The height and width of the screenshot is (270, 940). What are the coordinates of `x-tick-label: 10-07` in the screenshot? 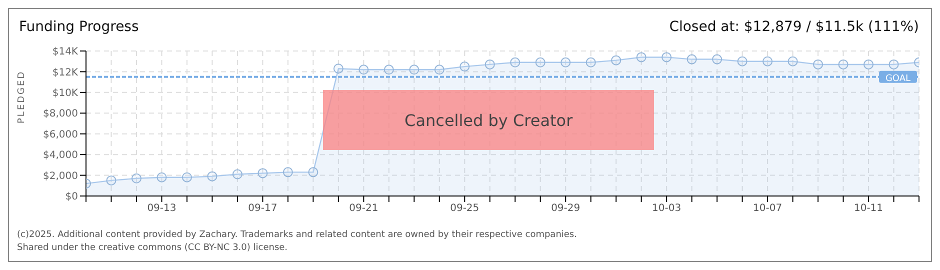 It's located at (767, 208).